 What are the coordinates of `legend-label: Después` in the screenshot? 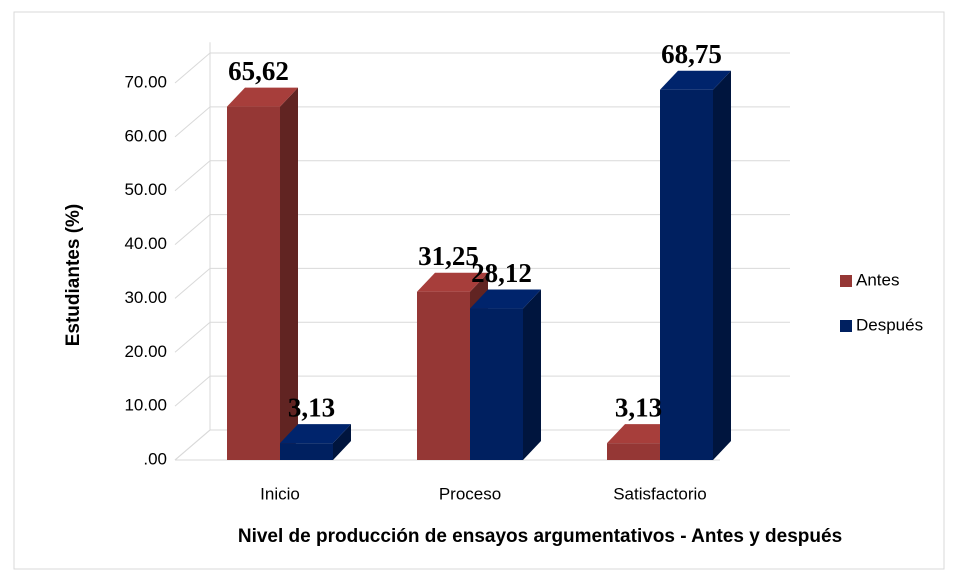 It's located at (889, 324).